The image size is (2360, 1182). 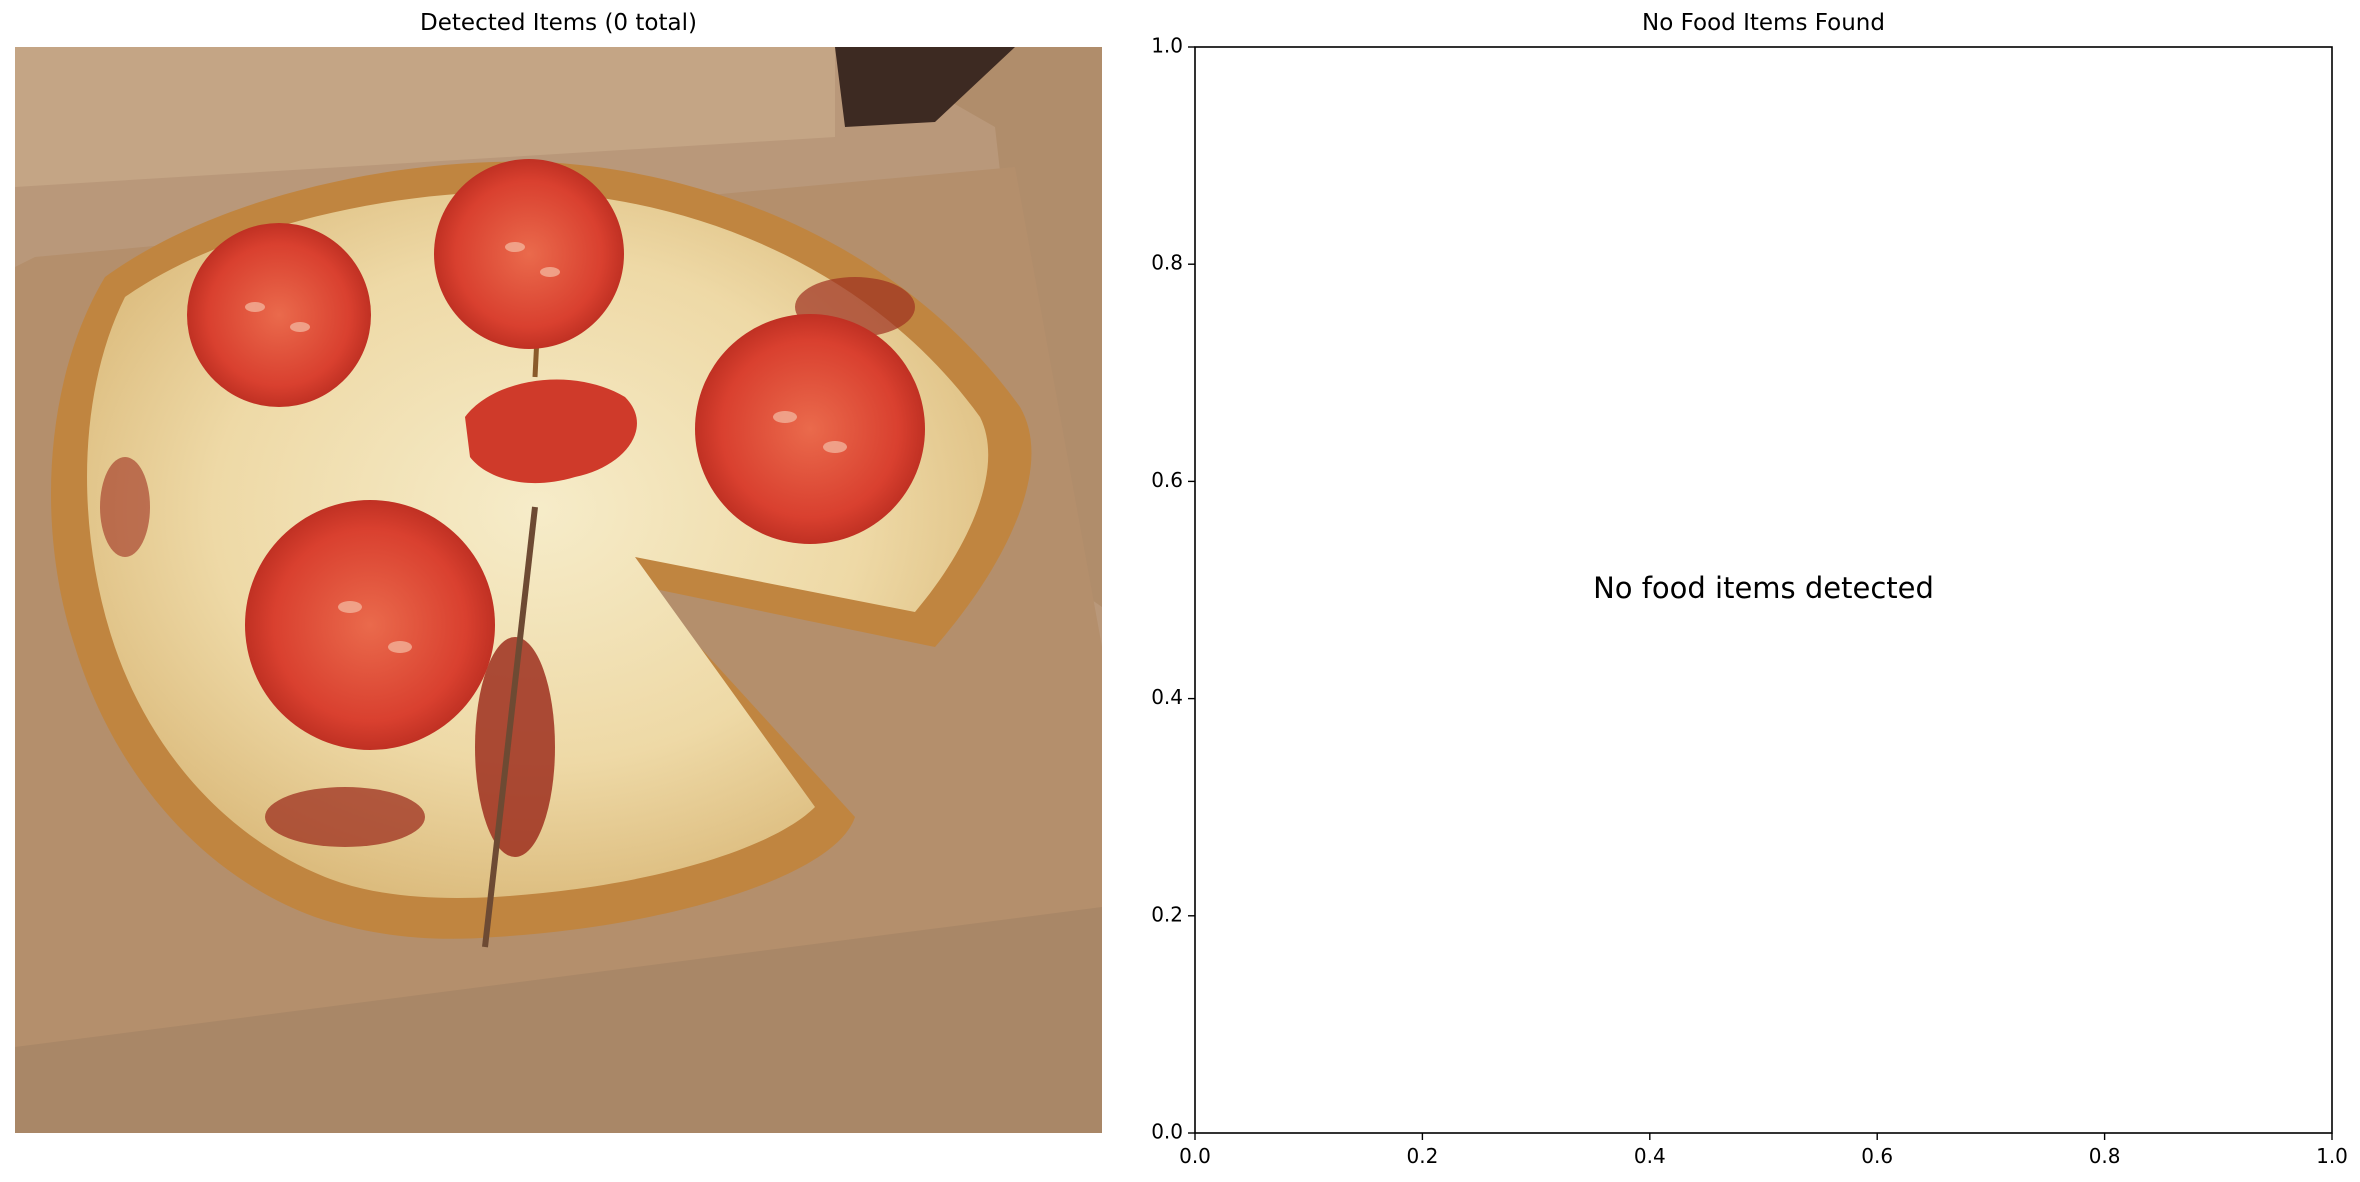 I want to click on y-tick-label: 0.6, so click(x=1167, y=480).